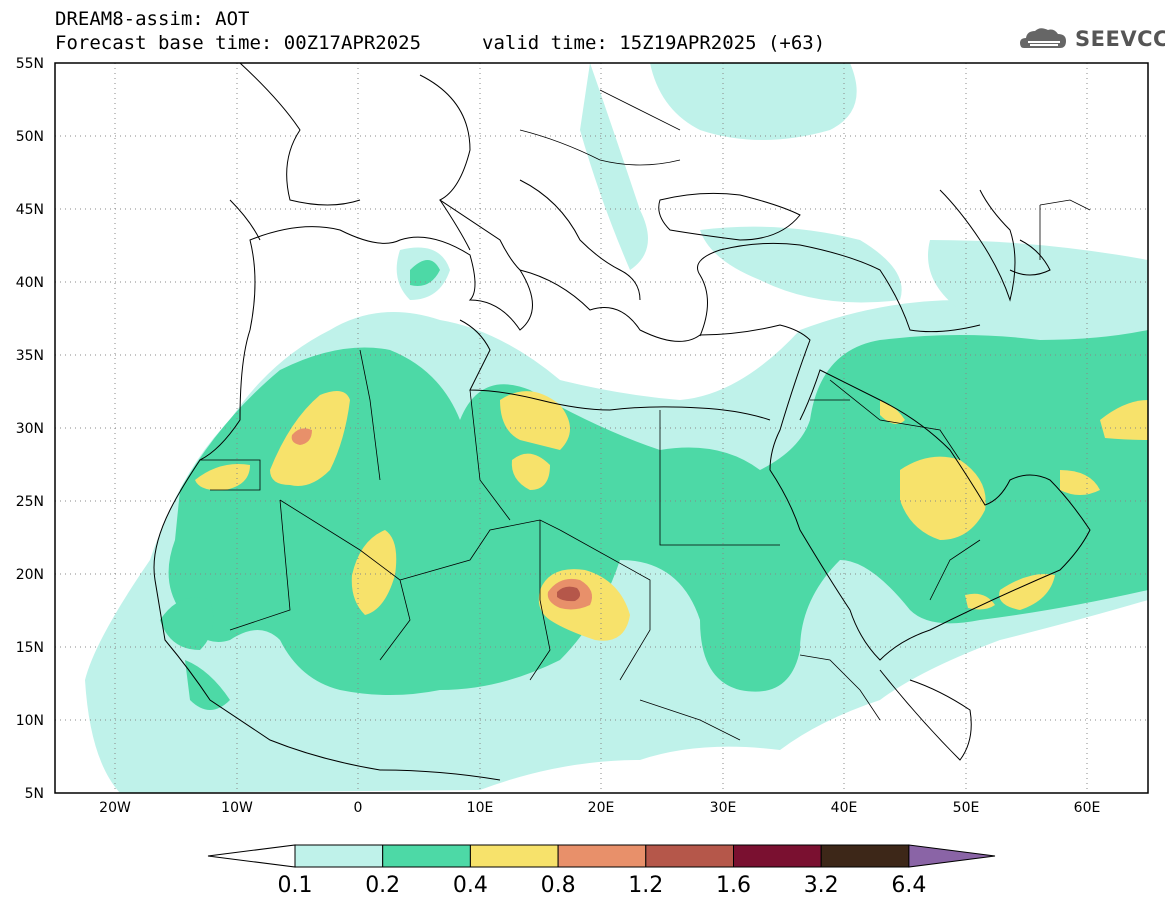 The height and width of the screenshot is (905, 1165). Describe the element at coordinates (30, 648) in the screenshot. I see `lat-tick: 15N` at that location.